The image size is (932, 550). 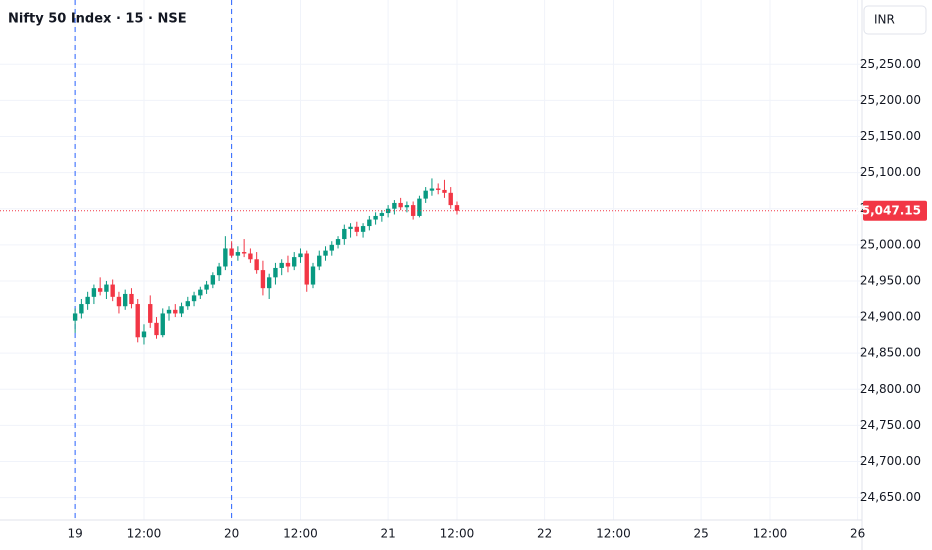 What do you see at coordinates (97, 19) in the screenshot?
I see `chart-title: Nifty 50 Index · 15 · NSE` at bounding box center [97, 19].